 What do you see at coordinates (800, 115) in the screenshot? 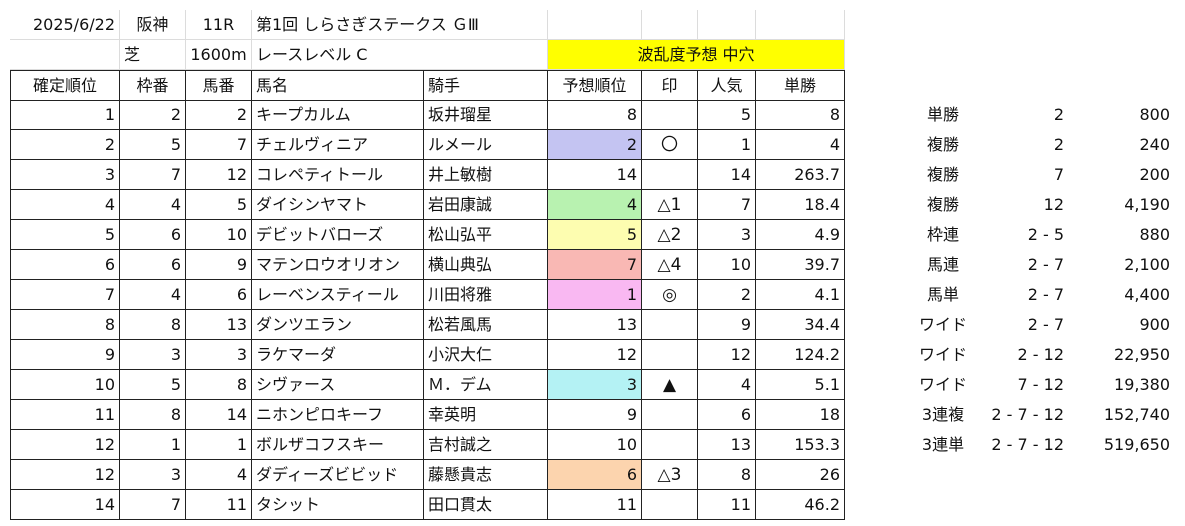
I see `odds-cell: 8` at bounding box center [800, 115].